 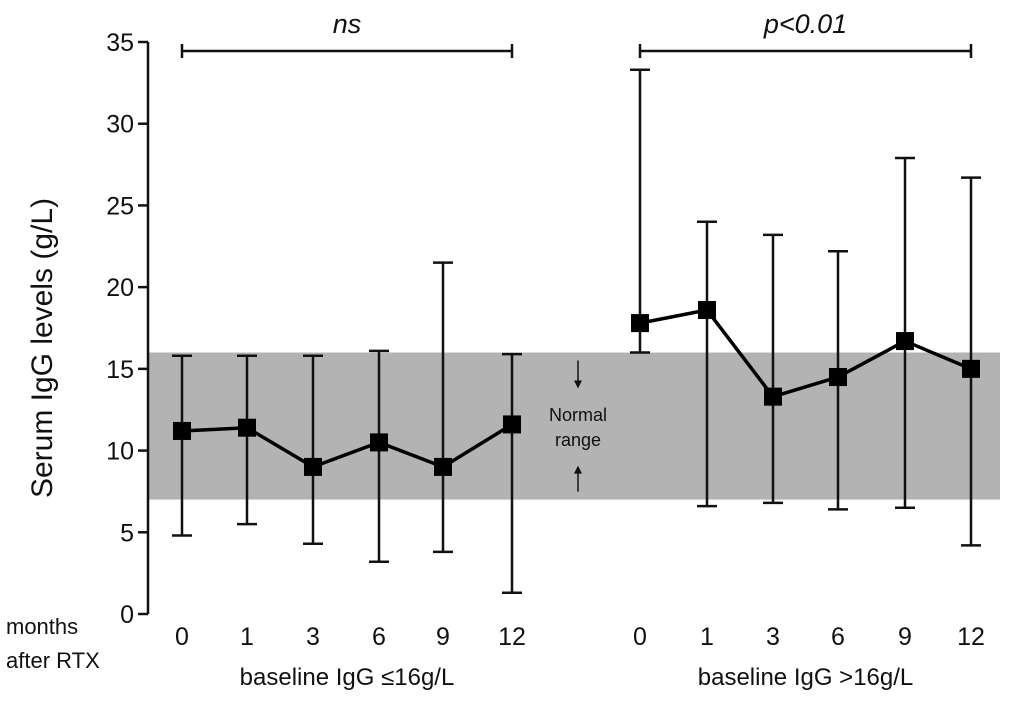 What do you see at coordinates (120, 206) in the screenshot?
I see `y-tick-label: 25` at bounding box center [120, 206].